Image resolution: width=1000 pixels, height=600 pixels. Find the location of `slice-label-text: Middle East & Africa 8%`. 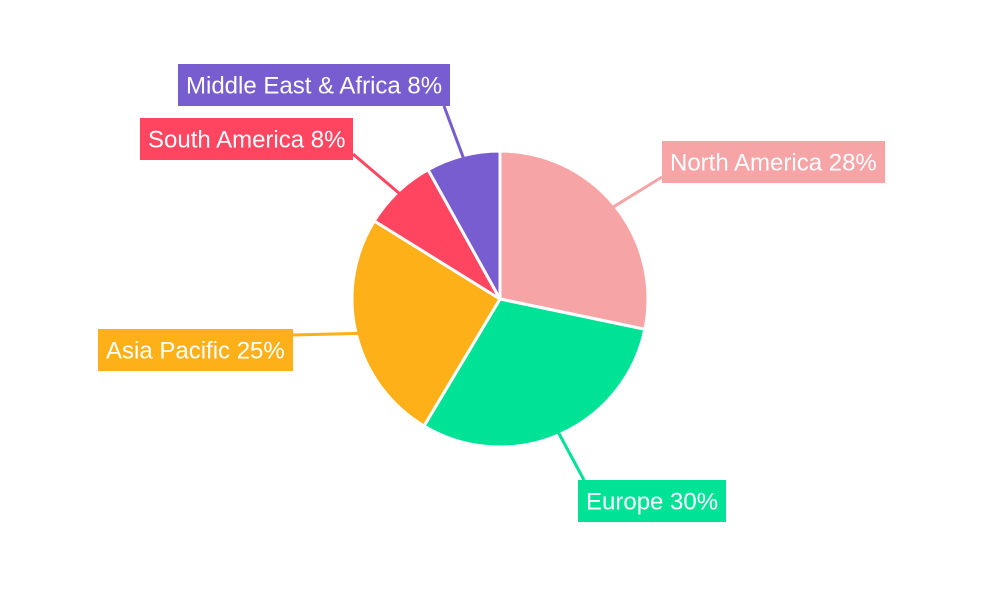

slice-label-text: Middle East & Africa 8% is located at coordinates (314, 85).